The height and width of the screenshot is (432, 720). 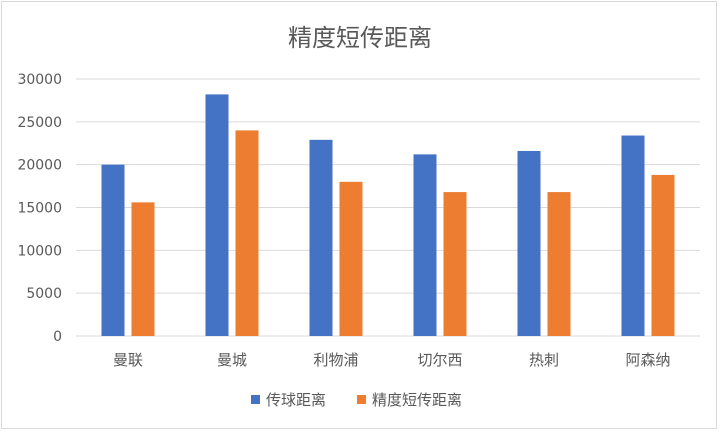 What do you see at coordinates (439, 360) in the screenshot?
I see `x-category-label: 切尔西` at bounding box center [439, 360].